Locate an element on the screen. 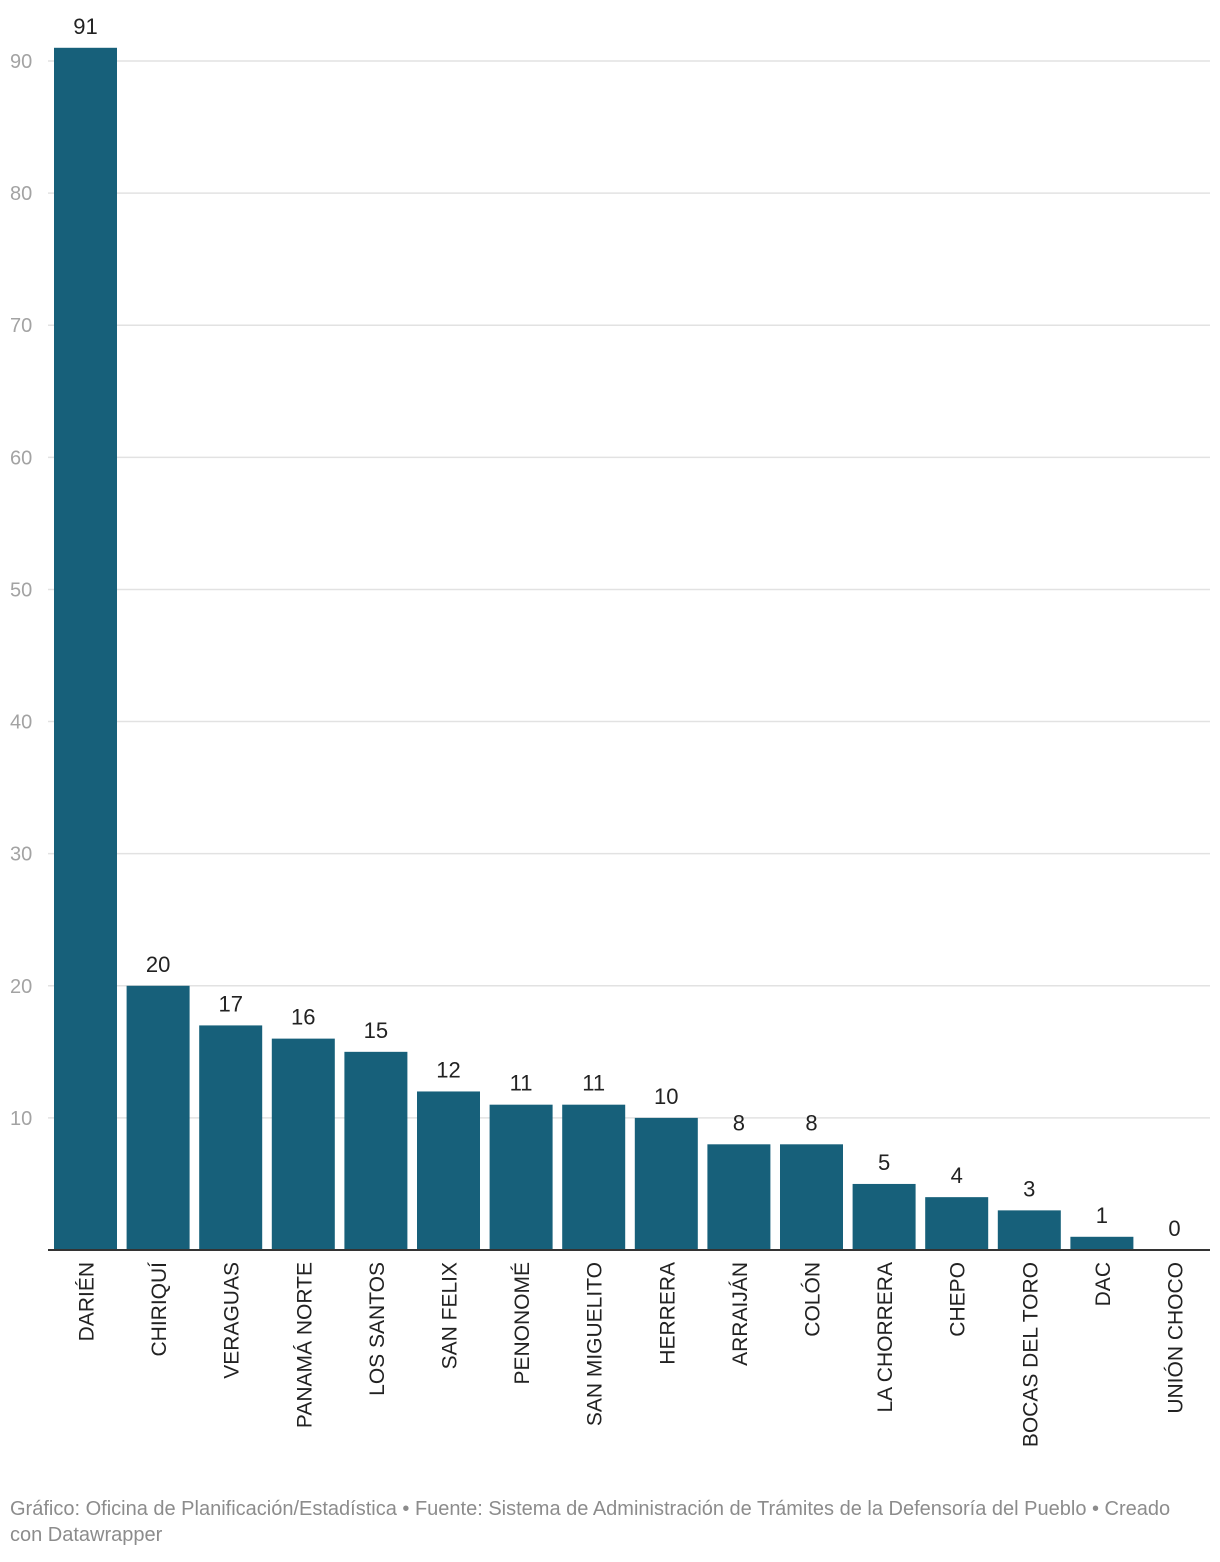 The image size is (1220, 1562). category-label: CHEPO is located at coordinates (958, 1299).